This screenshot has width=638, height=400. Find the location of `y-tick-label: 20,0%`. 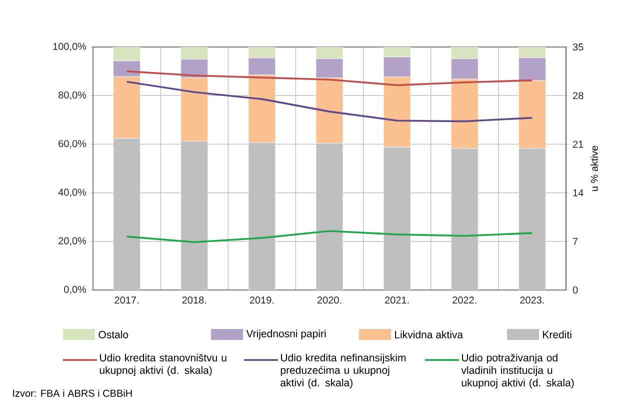

y-tick-label: 20,0% is located at coordinates (72, 241).